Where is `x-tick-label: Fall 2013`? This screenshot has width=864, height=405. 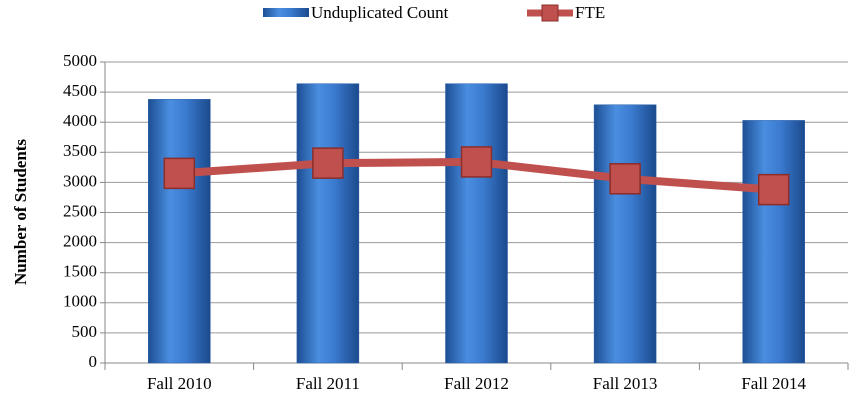
x-tick-label: Fall 2013 is located at coordinates (625, 383).